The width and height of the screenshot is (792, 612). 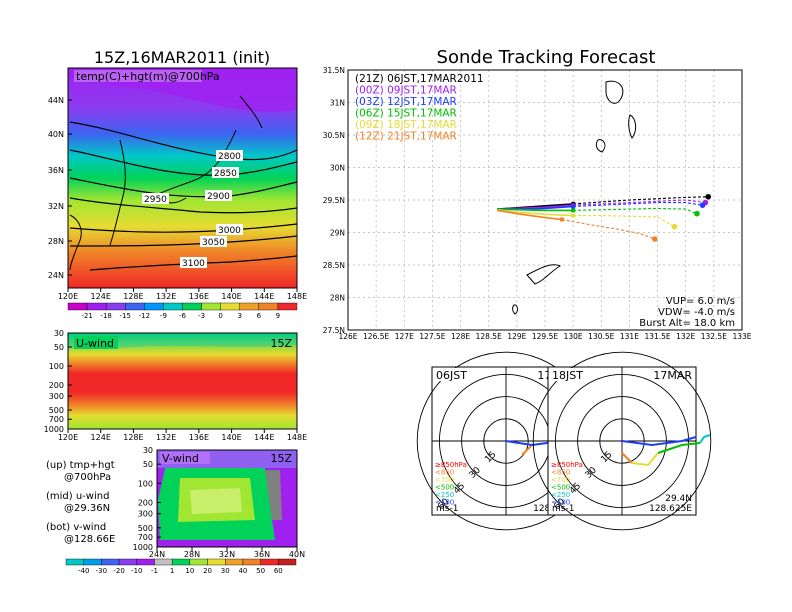 What do you see at coordinates (220, 316) in the screenshot?
I see `colorbar-label: 0` at bounding box center [220, 316].